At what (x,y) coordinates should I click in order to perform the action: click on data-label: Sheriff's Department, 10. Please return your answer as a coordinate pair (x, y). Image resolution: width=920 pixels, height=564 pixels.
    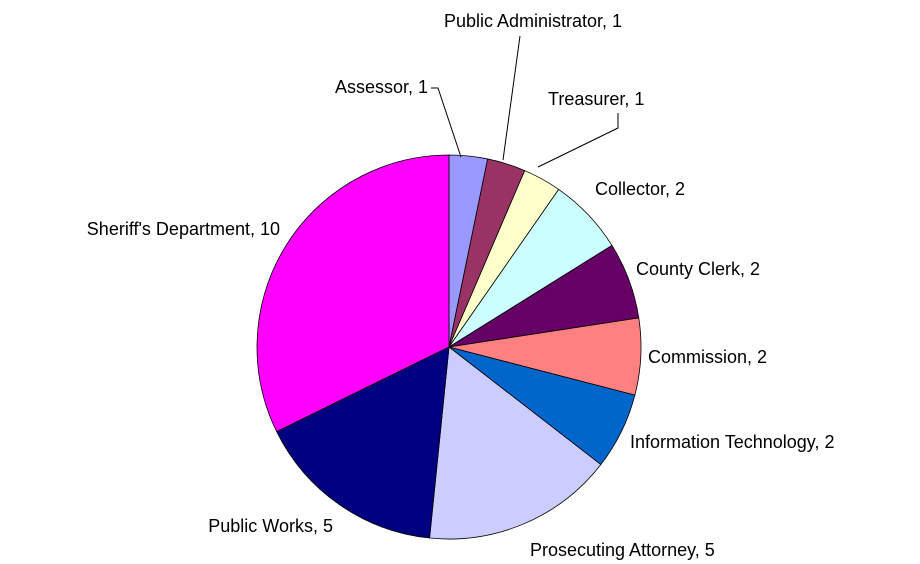
    Looking at the image, I should click on (183, 229).